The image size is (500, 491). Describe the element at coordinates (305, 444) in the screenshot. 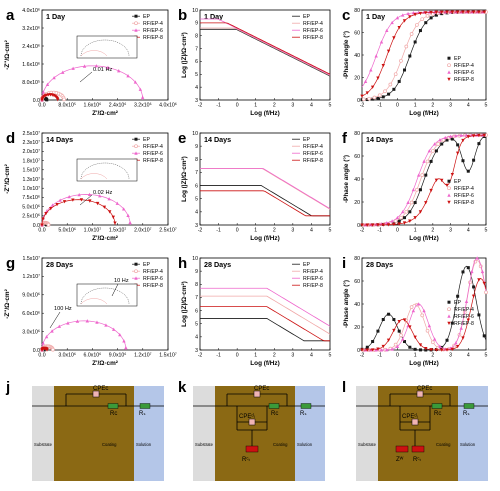

I see `solution-label: Solution` at that location.